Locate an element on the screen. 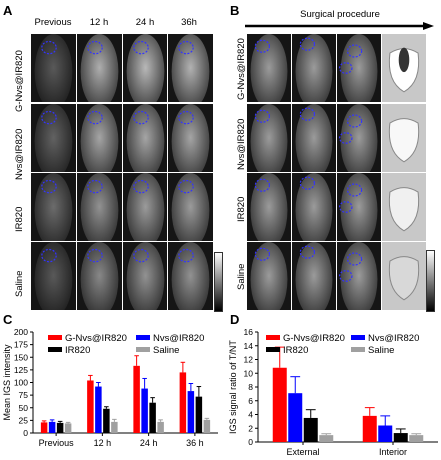 The image size is (441, 460). y-tick-label: 200 is located at coordinates (21, 332).